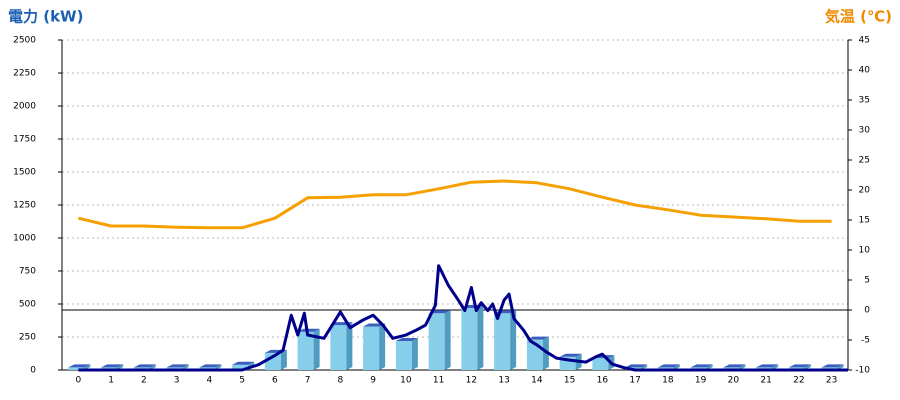 This screenshot has height=400, width=900. What do you see at coordinates (210, 381) in the screenshot?
I see `x-tick-label: 4` at bounding box center [210, 381].